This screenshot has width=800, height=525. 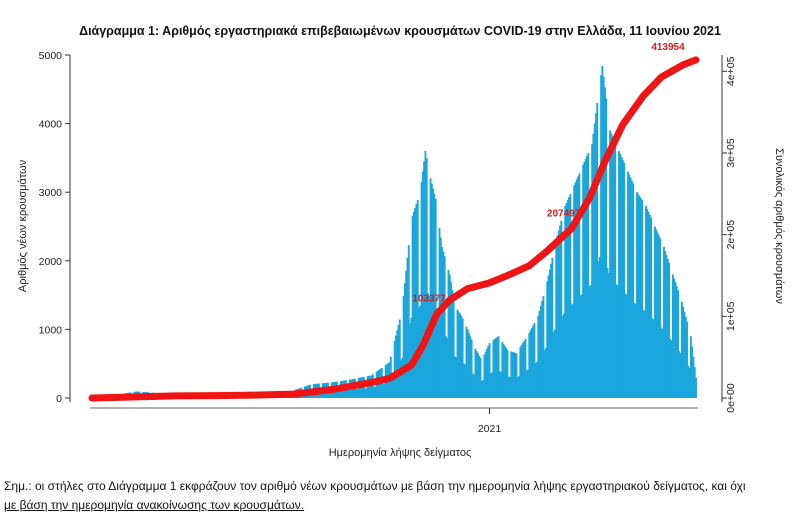 What do you see at coordinates (731, 235) in the screenshot?
I see `y2-tick-label: 2e+05` at bounding box center [731, 235].